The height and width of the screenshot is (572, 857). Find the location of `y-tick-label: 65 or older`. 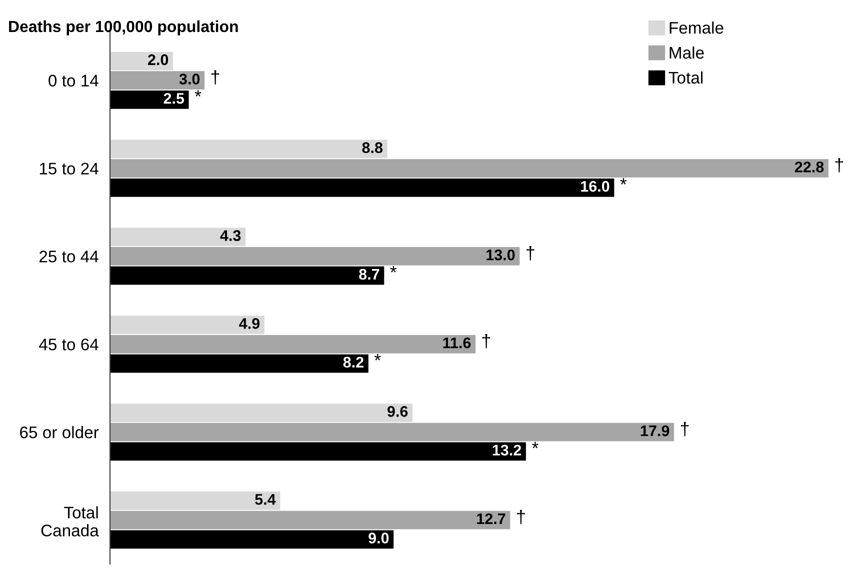

y-tick-label: 65 or older is located at coordinates (59, 432).